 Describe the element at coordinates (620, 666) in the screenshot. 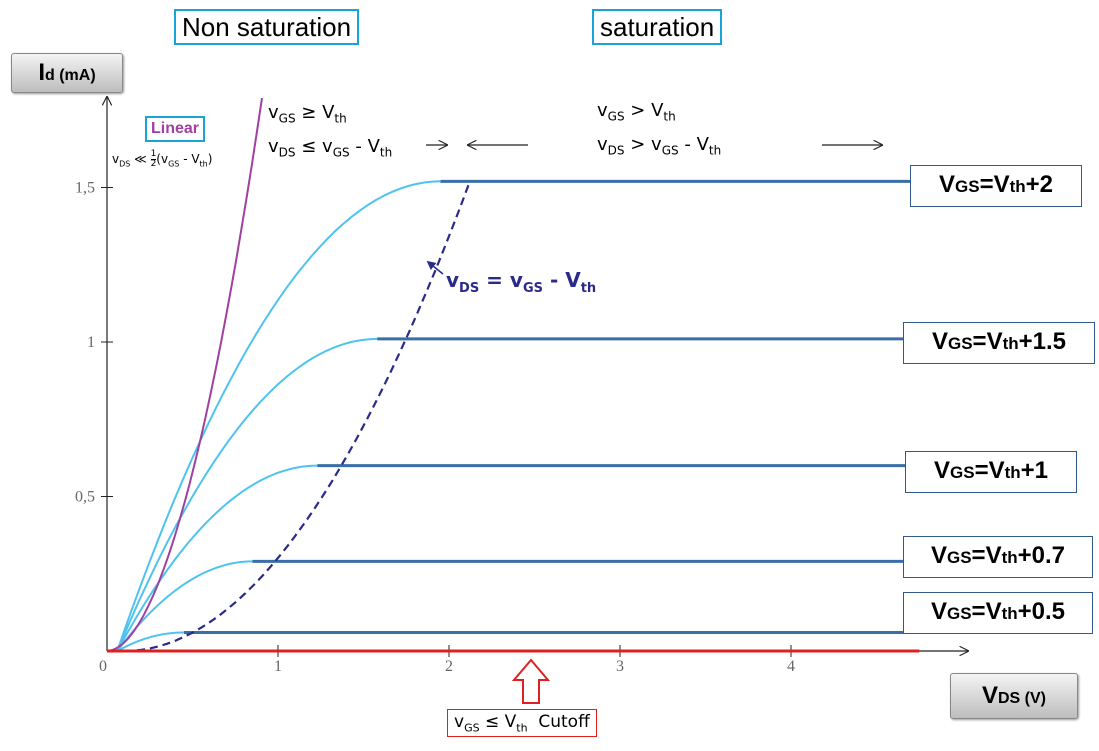

I see `x-tick-label: 3` at that location.